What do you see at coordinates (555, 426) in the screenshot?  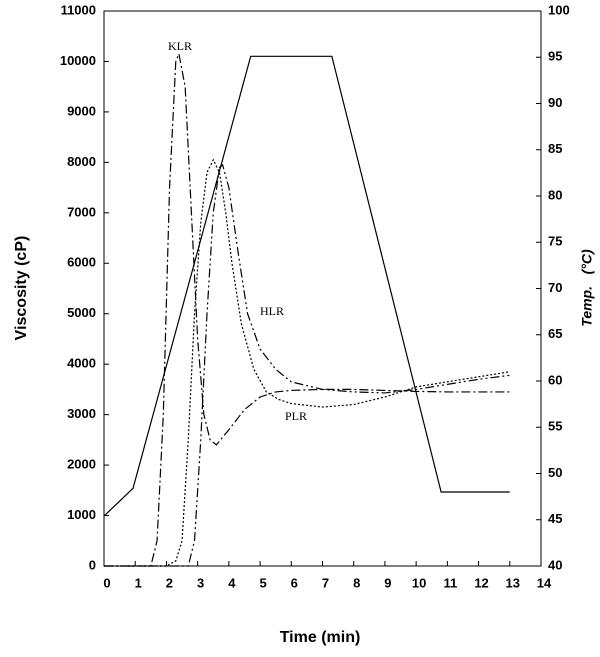 I see `y2-tick-label: 55` at bounding box center [555, 426].